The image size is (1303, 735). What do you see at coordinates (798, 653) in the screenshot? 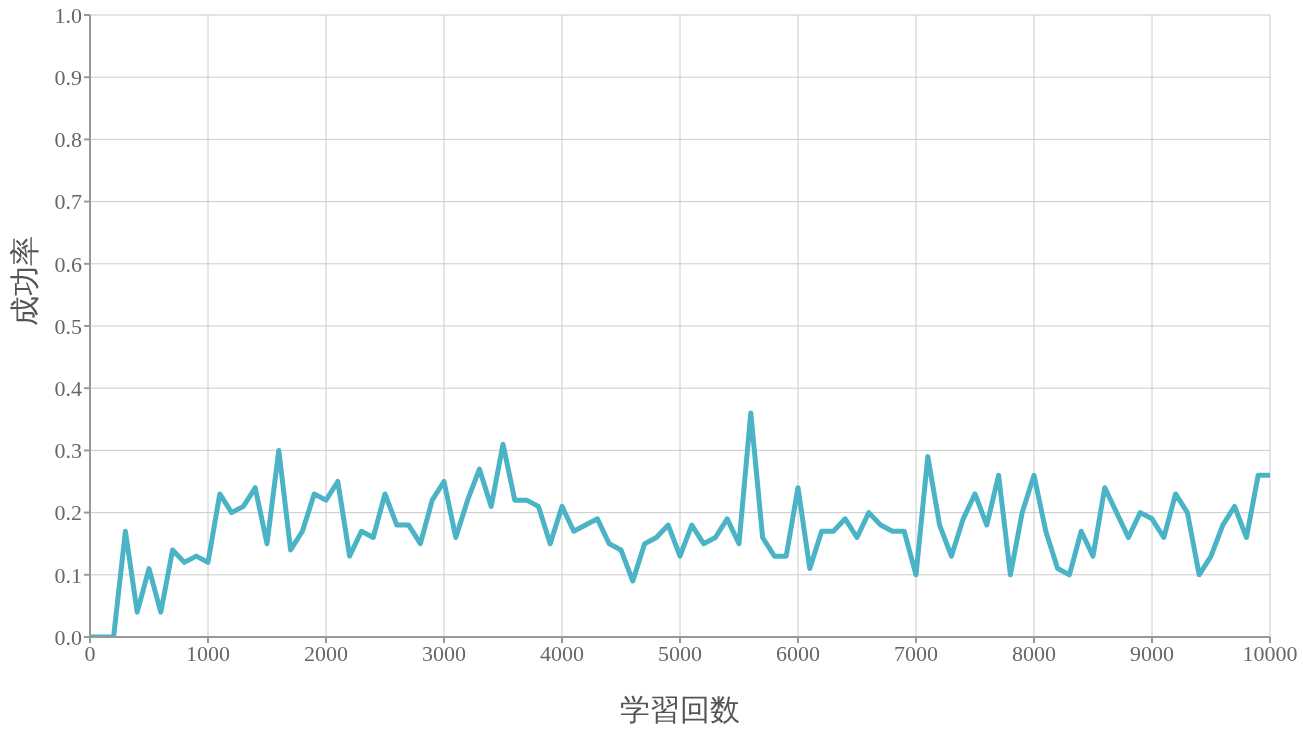
I see `x-tick-label: 6000` at bounding box center [798, 653].